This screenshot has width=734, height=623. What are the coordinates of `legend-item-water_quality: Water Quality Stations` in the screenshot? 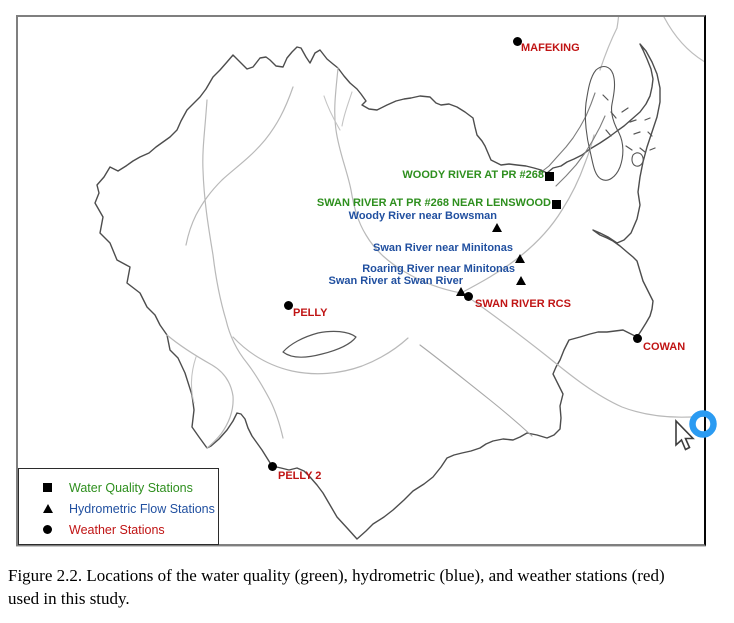 It's located at (118, 487).